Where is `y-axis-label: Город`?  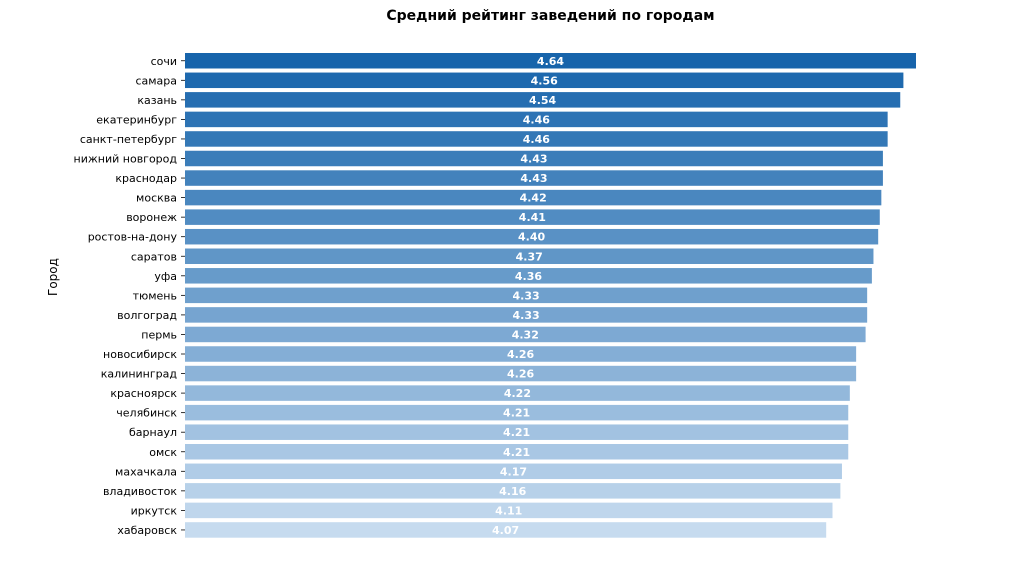 y-axis-label: Город is located at coordinates (53, 277).